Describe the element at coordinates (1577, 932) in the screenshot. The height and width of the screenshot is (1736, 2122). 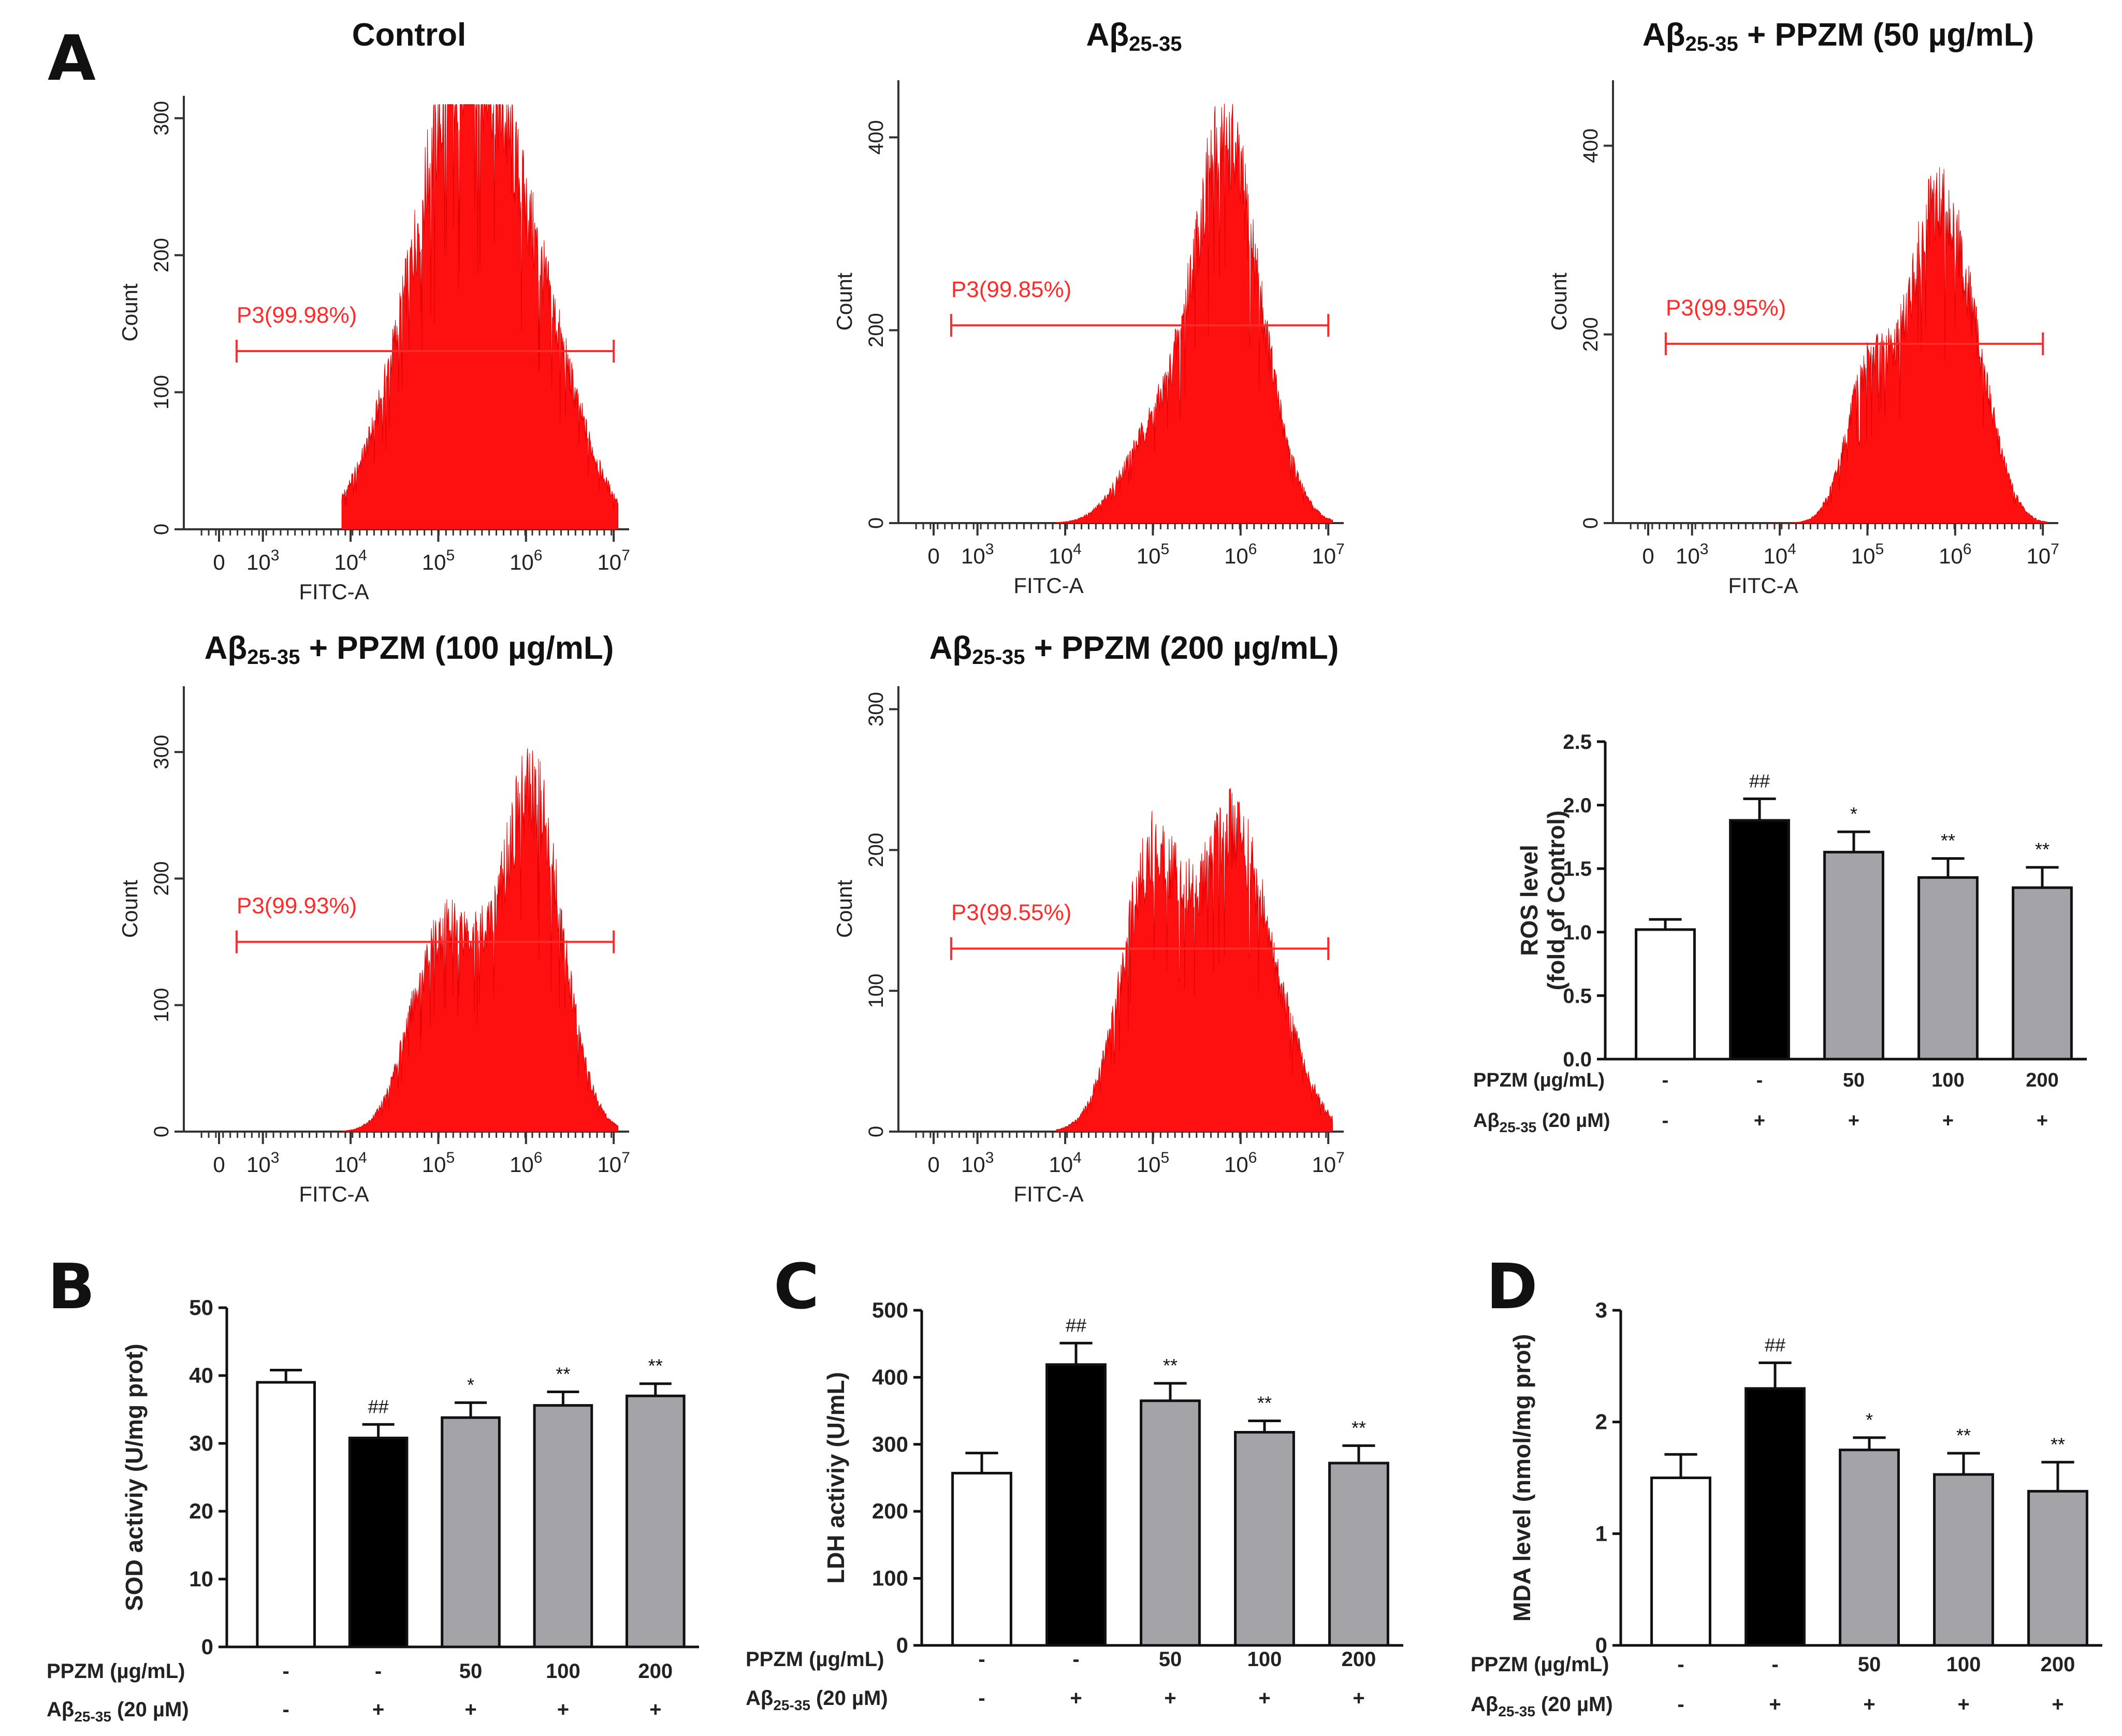
I see `bar-y-tick-label: 1.0` at that location.